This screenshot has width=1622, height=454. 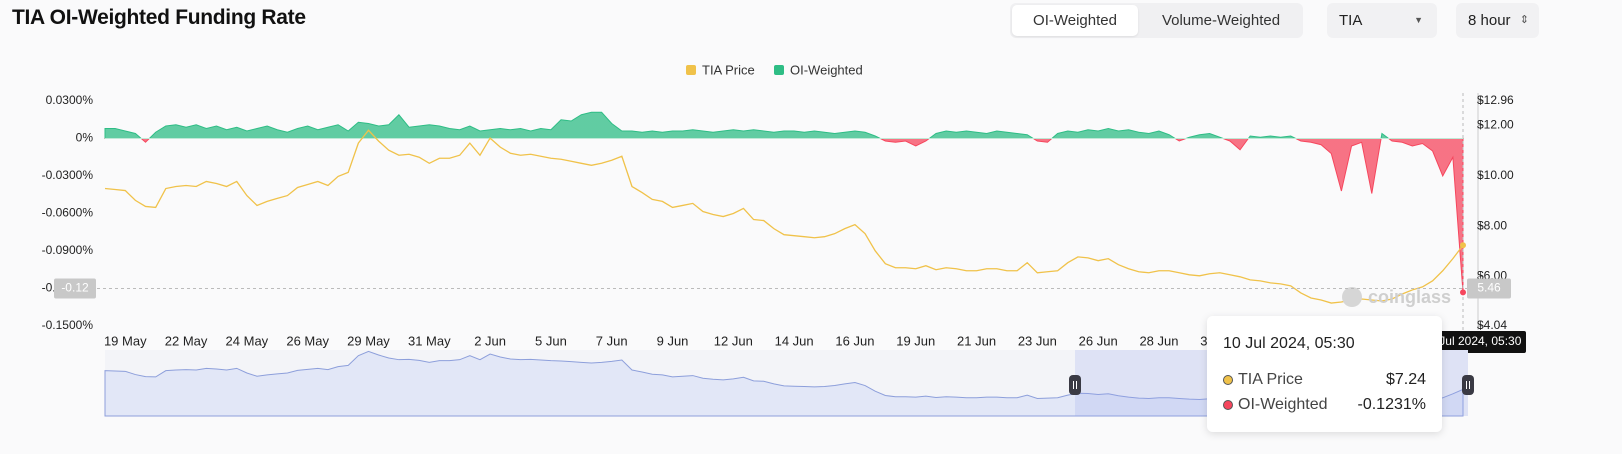 I want to click on x-tick-label: 29 May, so click(x=368, y=340).